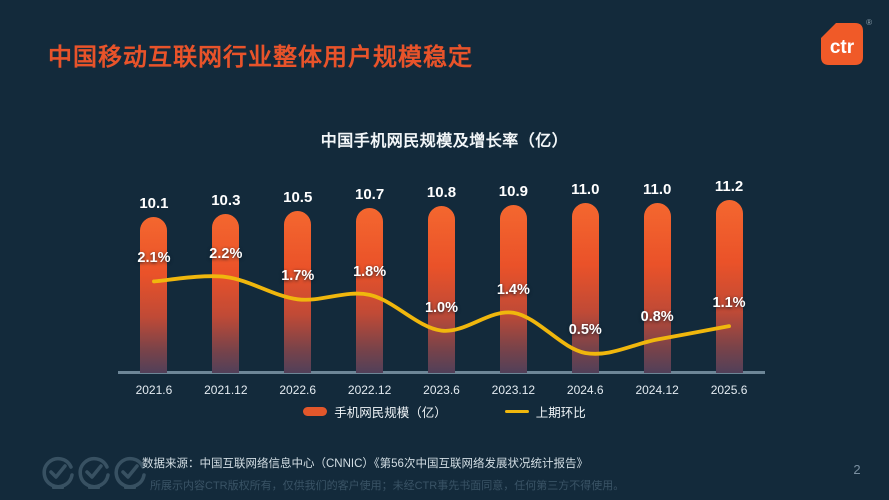 The height and width of the screenshot is (500, 889). Describe the element at coordinates (315, 411) in the screenshot. I see `bar-series-swatch-icon` at that location.